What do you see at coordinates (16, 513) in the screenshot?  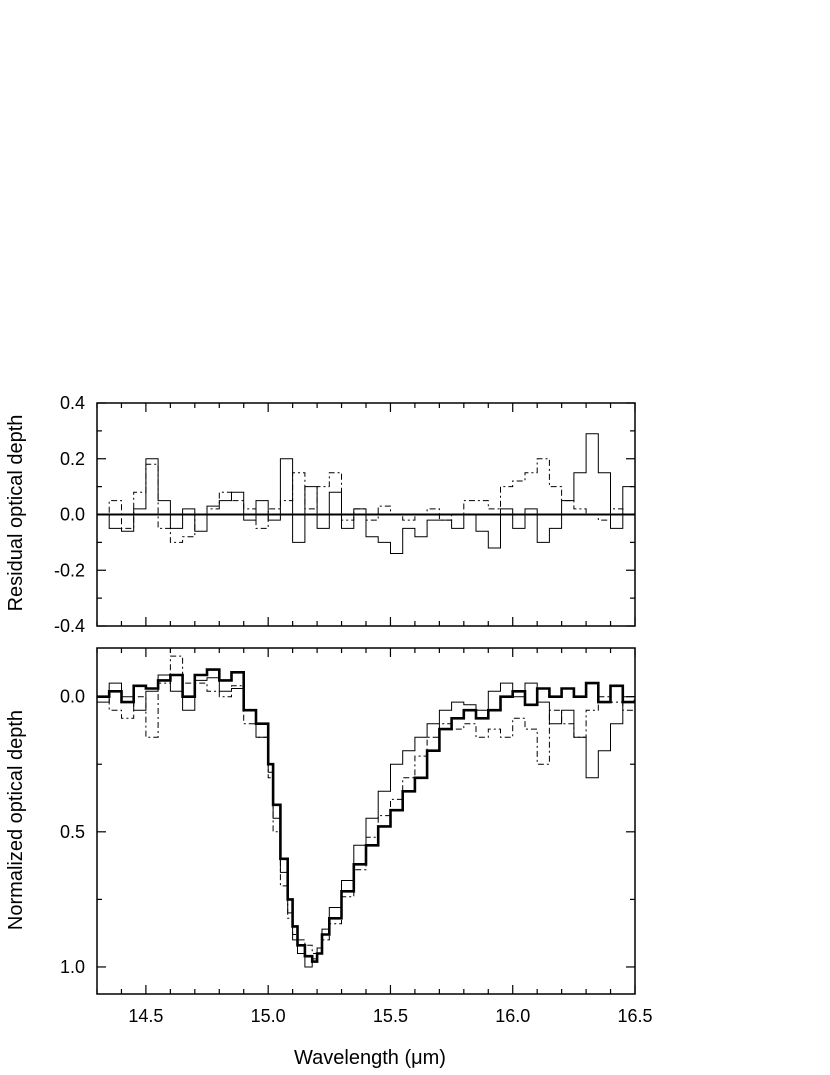 I see `top-y-axis-label: Residual optical depth` at bounding box center [16, 513].